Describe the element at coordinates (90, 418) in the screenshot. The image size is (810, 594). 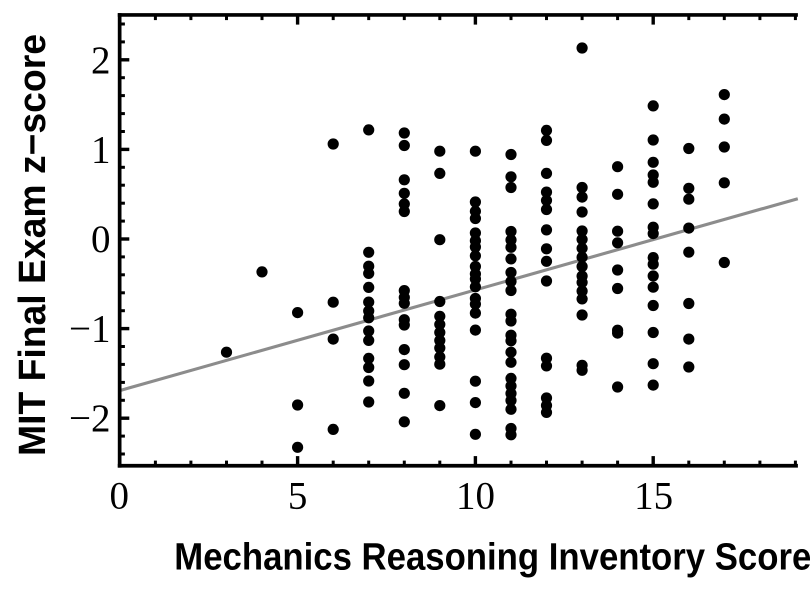
I see `svg-text: −2` at that location.